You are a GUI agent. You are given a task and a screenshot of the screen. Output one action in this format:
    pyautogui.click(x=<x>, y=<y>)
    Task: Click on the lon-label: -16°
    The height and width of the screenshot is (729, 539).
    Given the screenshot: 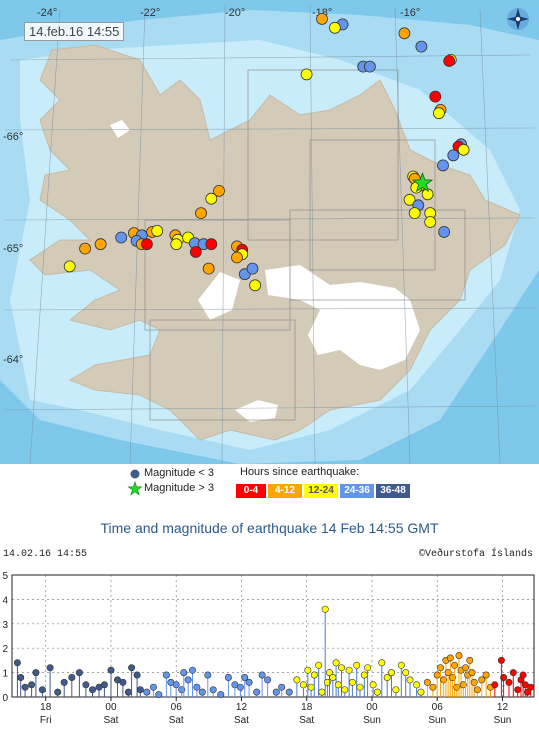 What is the action you would take?
    pyautogui.click(x=410, y=13)
    